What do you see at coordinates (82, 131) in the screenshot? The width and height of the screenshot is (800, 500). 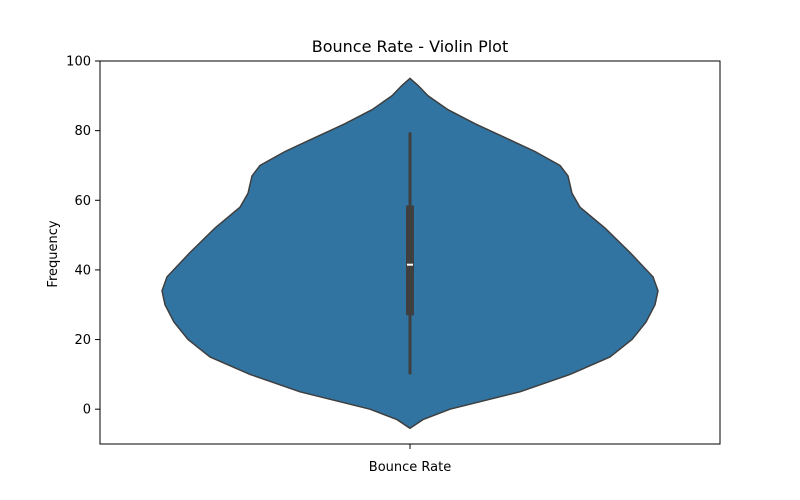 I see `y-tick-label: 80` at bounding box center [82, 131].